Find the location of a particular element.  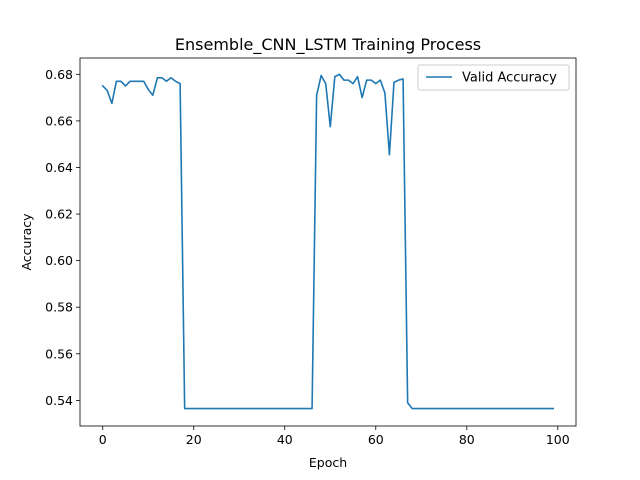

legend: Valid Accuracy is located at coordinates (493, 77).